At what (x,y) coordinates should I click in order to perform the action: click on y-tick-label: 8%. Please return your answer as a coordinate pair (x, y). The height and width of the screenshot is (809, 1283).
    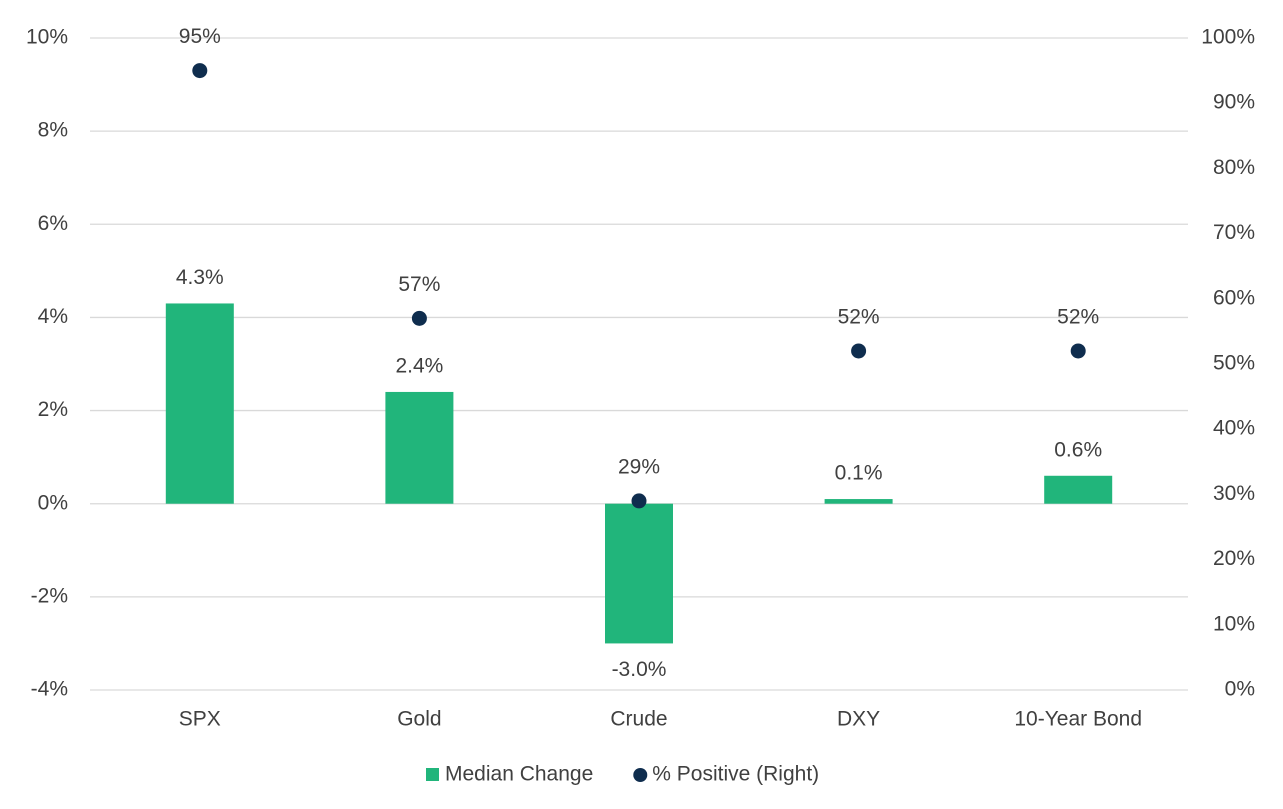
    Looking at the image, I should click on (53, 130).